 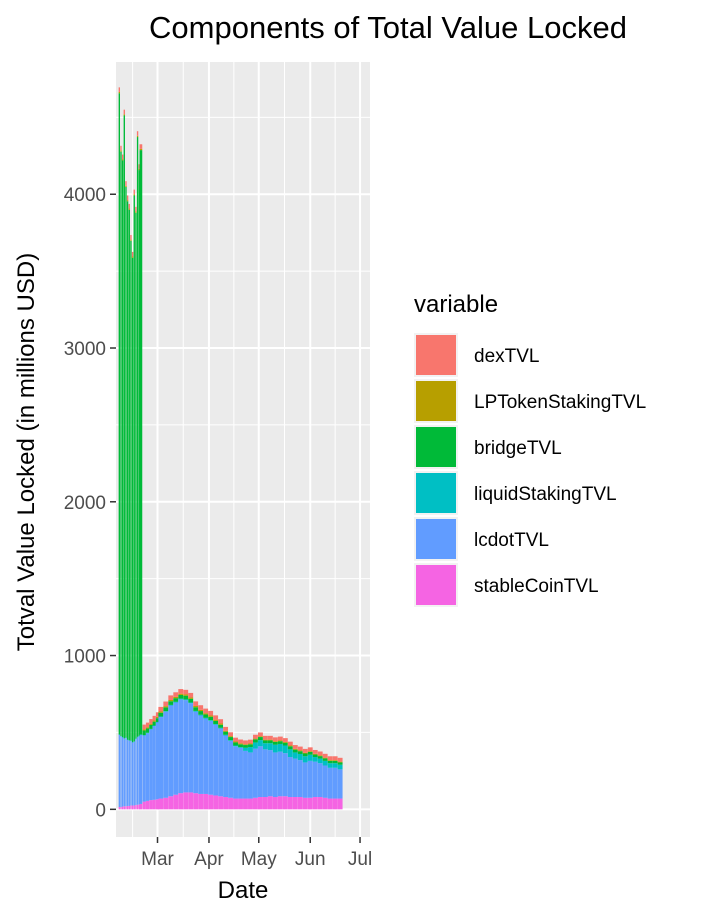 What do you see at coordinates (436, 355) in the screenshot?
I see `legend-swatch-dexTVL` at bounding box center [436, 355].